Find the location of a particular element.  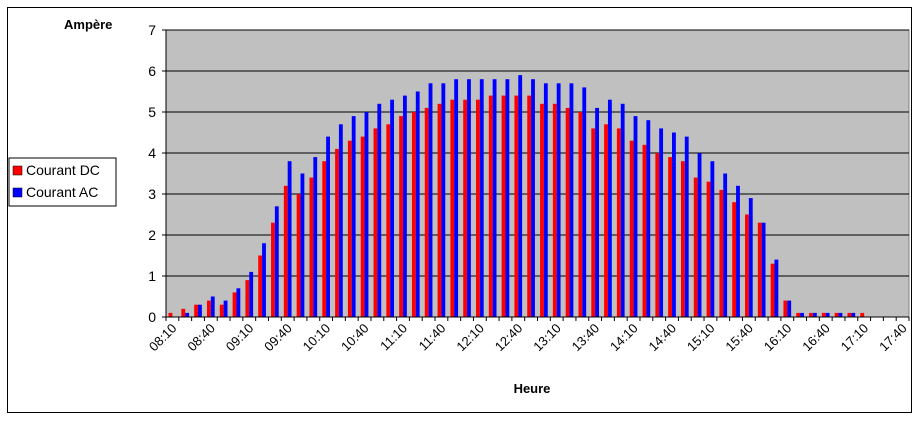

x-tick-label: 13:10 is located at coordinates (547, 338).